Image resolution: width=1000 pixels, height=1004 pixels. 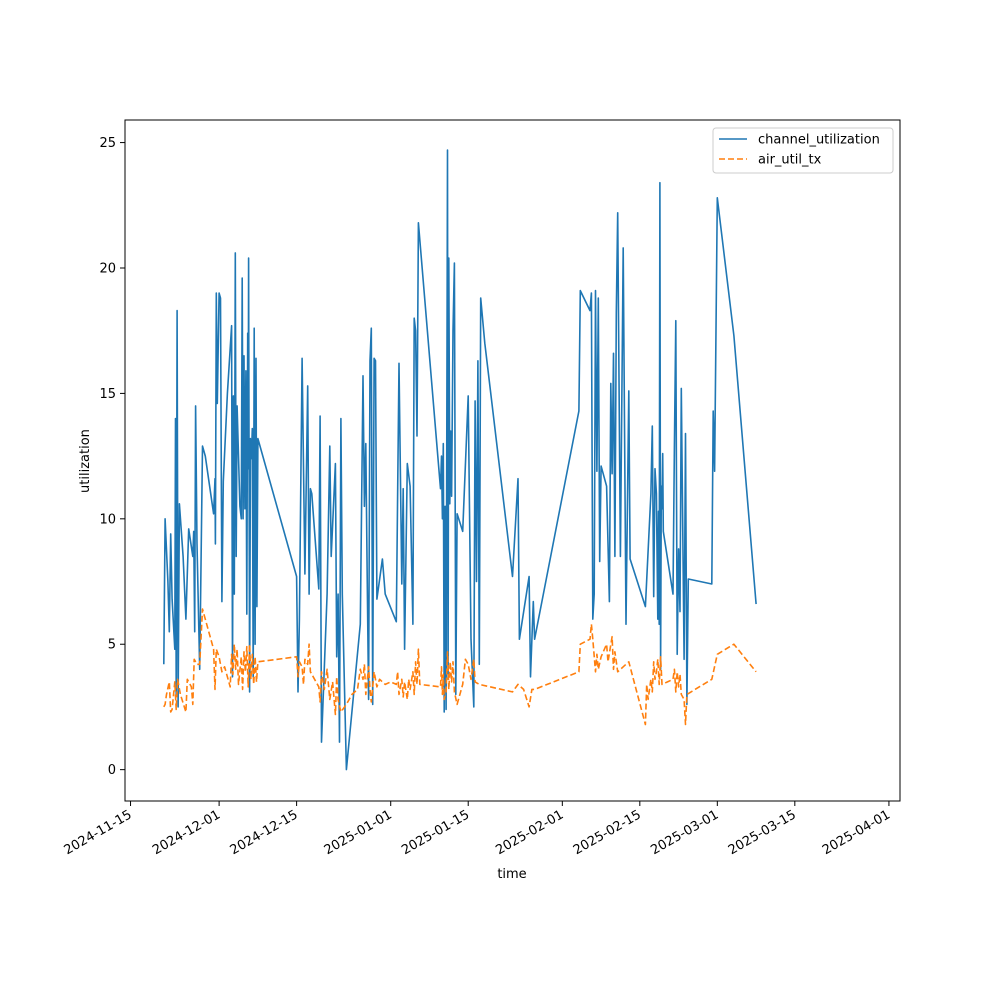 I want to click on series-line-air-util-tx, so click(x=460, y=667).